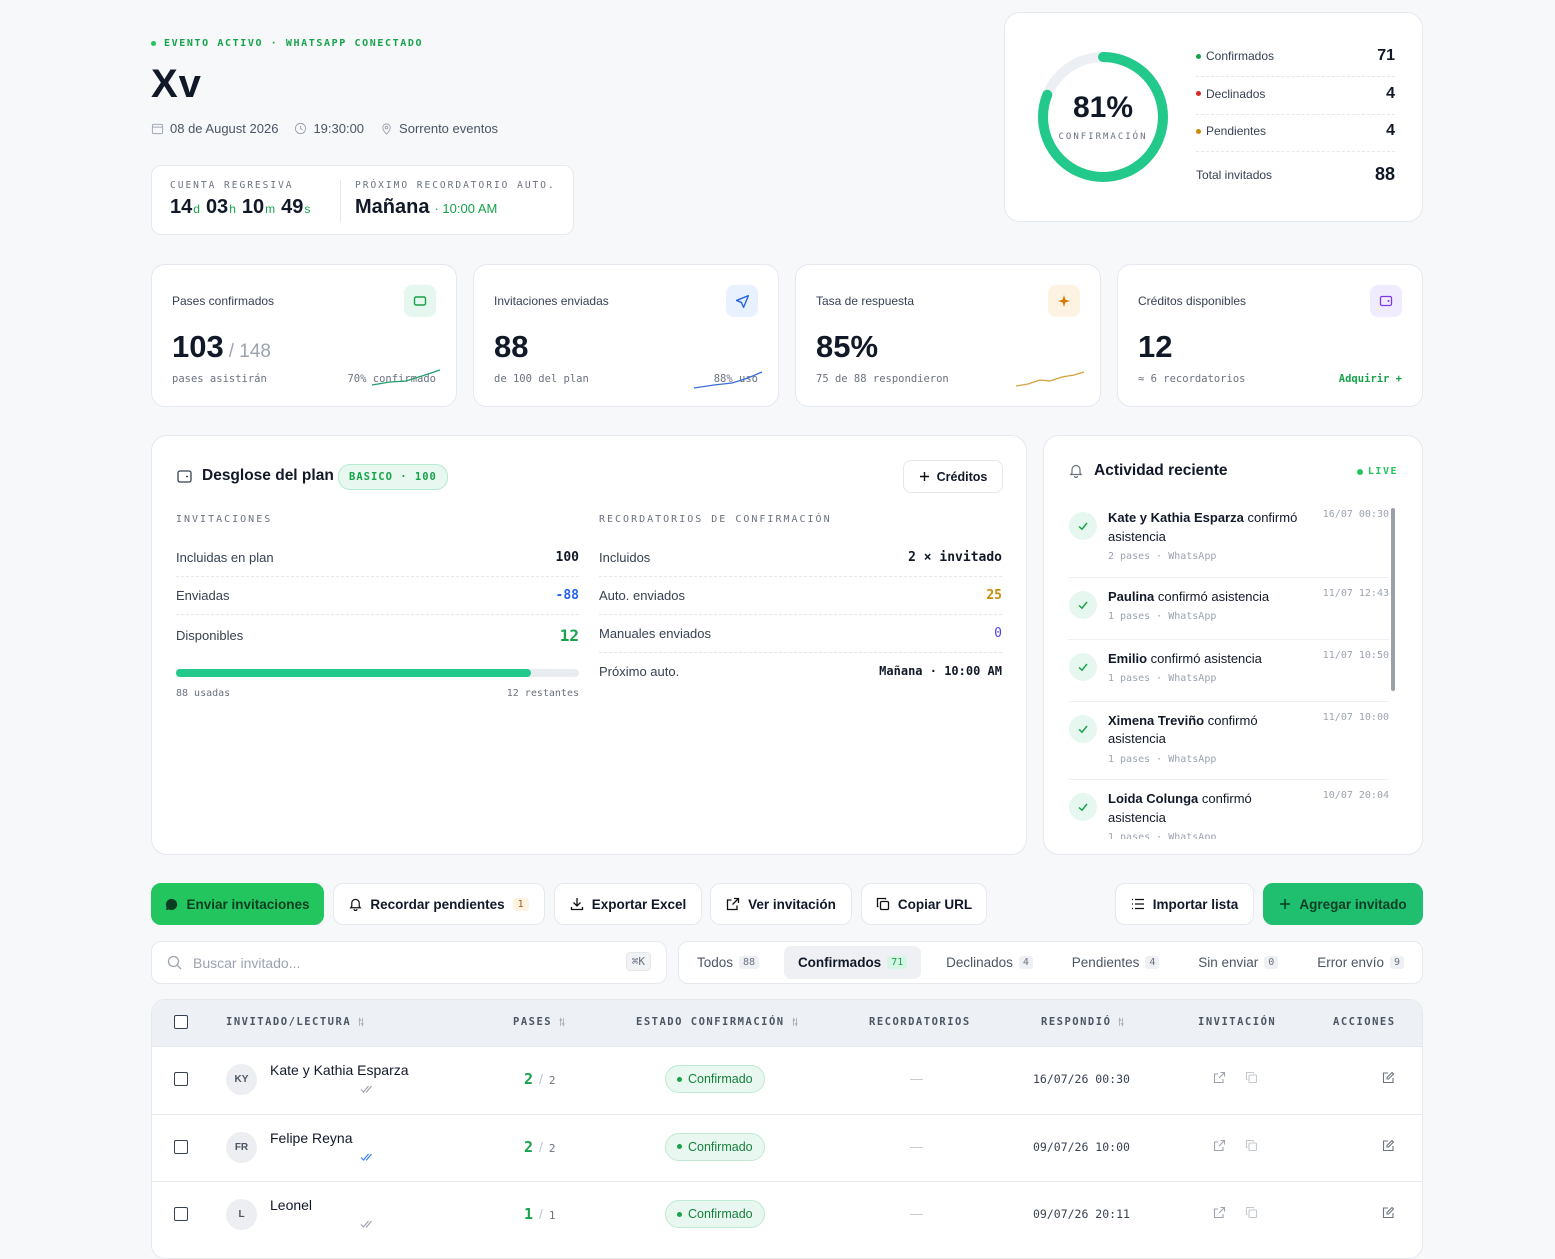 The width and height of the screenshot is (1555, 1259). What do you see at coordinates (1390, 93) in the screenshot?
I see `summary-value: 4` at bounding box center [1390, 93].